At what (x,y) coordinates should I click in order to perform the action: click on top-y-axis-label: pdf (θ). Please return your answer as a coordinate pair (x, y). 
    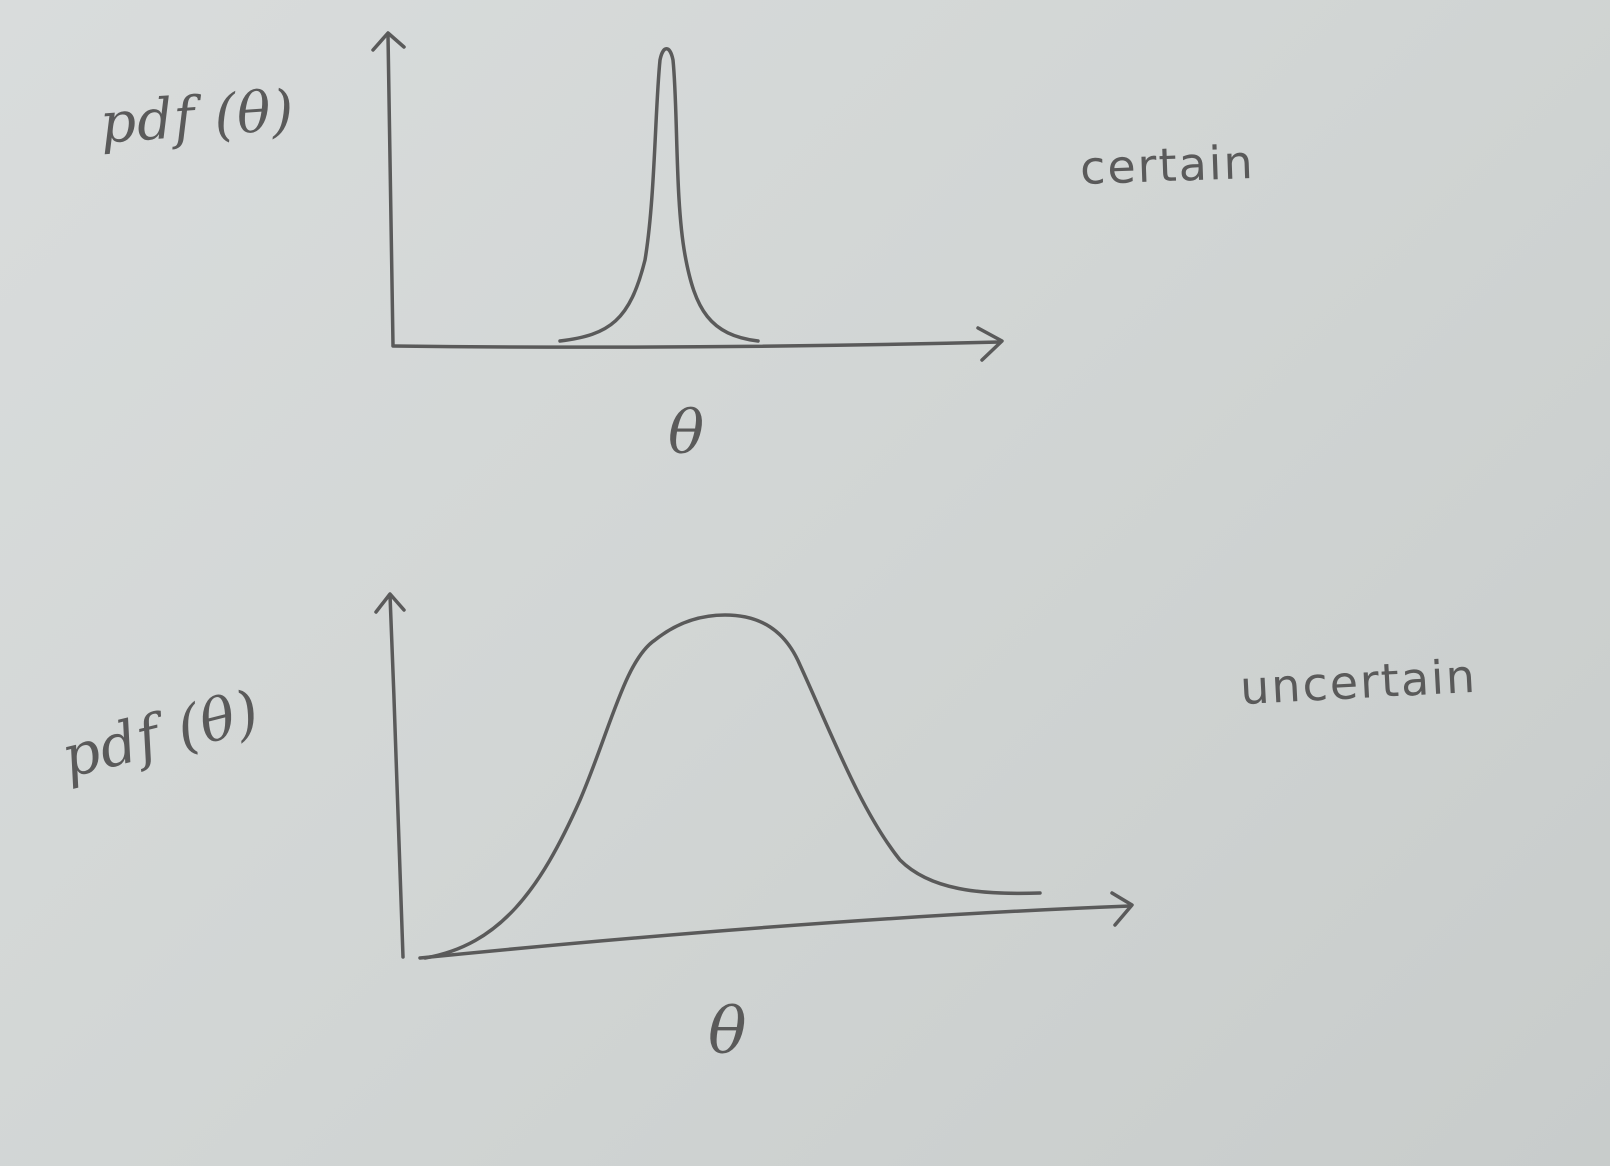
    Looking at the image, I should click on (197, 117).